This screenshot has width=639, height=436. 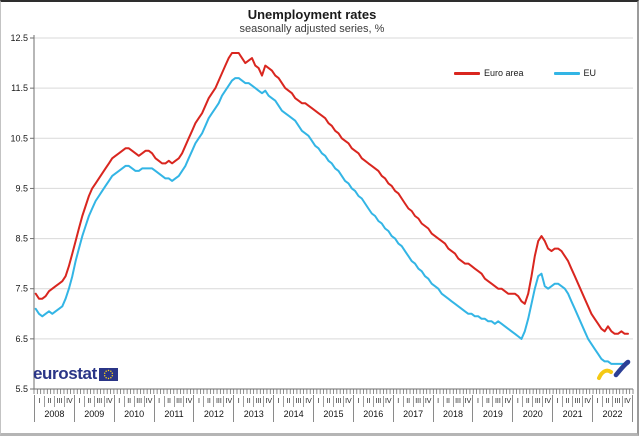 I want to click on year-cell-2013: I II III IV 2013, so click(x=253, y=408).